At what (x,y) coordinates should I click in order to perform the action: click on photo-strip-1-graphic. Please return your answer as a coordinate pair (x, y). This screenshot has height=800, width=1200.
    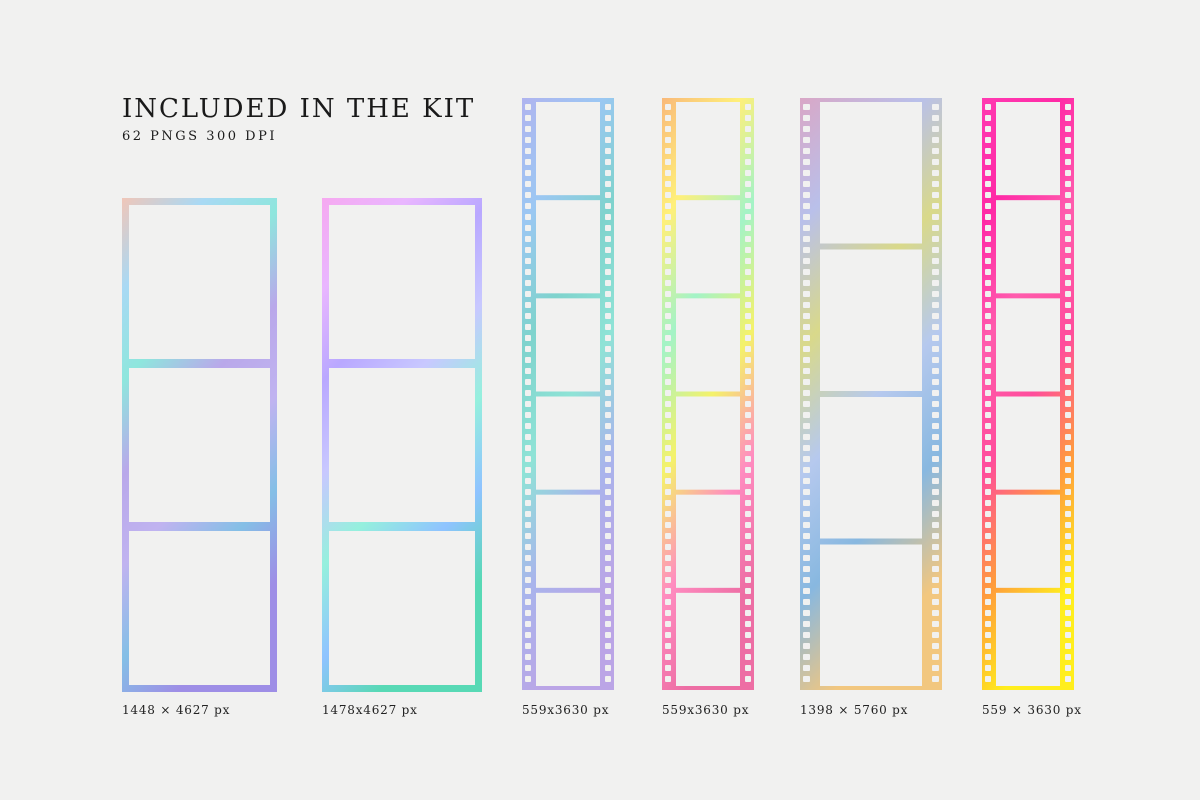
    Looking at the image, I should click on (199, 445).